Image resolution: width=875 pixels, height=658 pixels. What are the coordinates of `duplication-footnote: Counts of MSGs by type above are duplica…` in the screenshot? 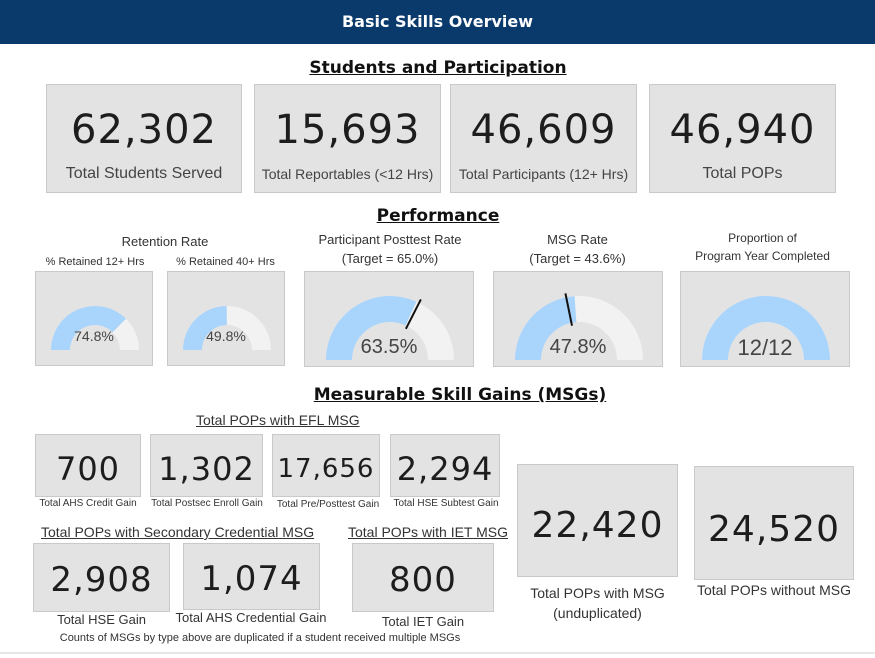 It's located at (260, 638).